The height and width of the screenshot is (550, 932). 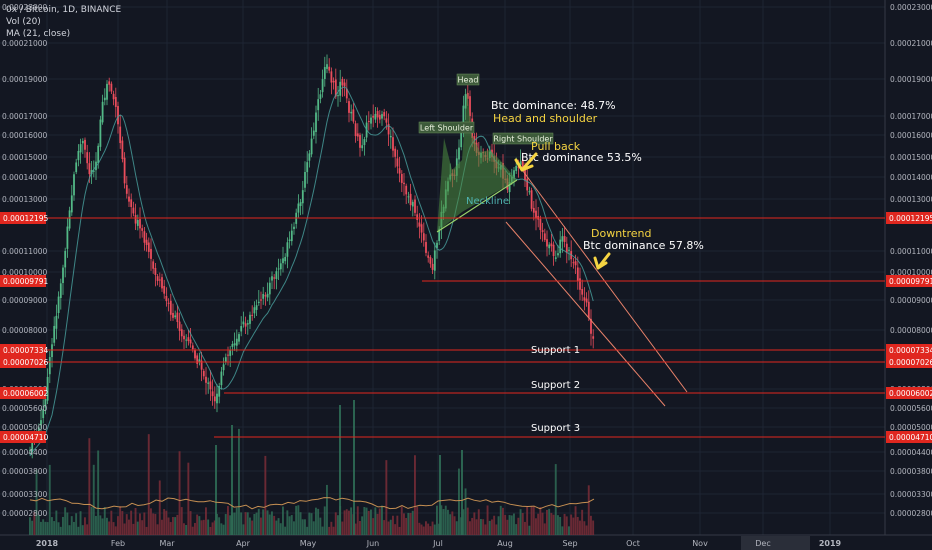 I want to click on level-tag-left-text: 0.00012195, so click(x=26, y=218).